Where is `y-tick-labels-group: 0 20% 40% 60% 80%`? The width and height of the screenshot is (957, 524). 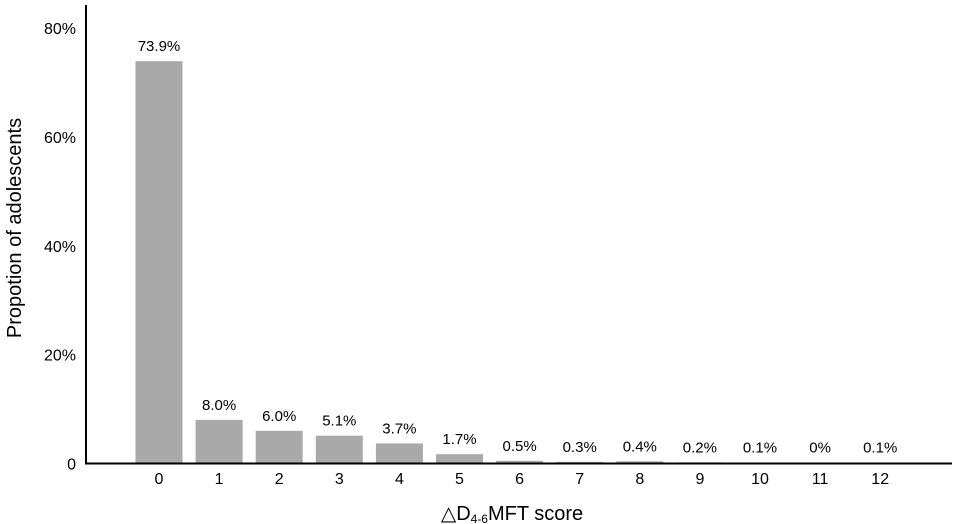
y-tick-labels-group: 0 20% 40% 60% 80% is located at coordinates (60, 247).